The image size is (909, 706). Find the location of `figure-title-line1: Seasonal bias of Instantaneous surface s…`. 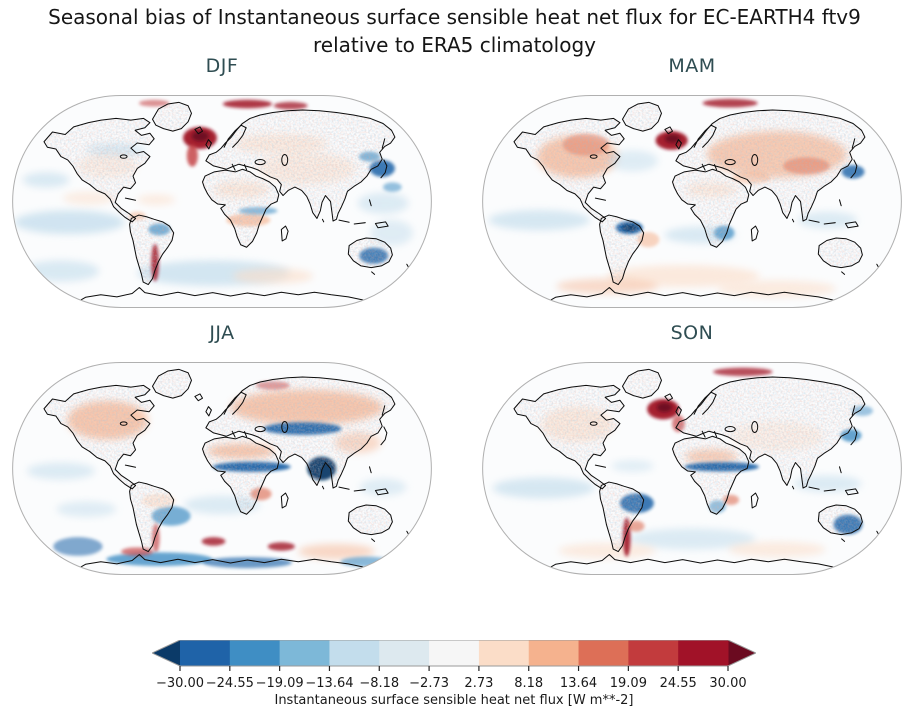

figure-title-line1: Seasonal bias of Instantaneous surface s… is located at coordinates (454, 17).